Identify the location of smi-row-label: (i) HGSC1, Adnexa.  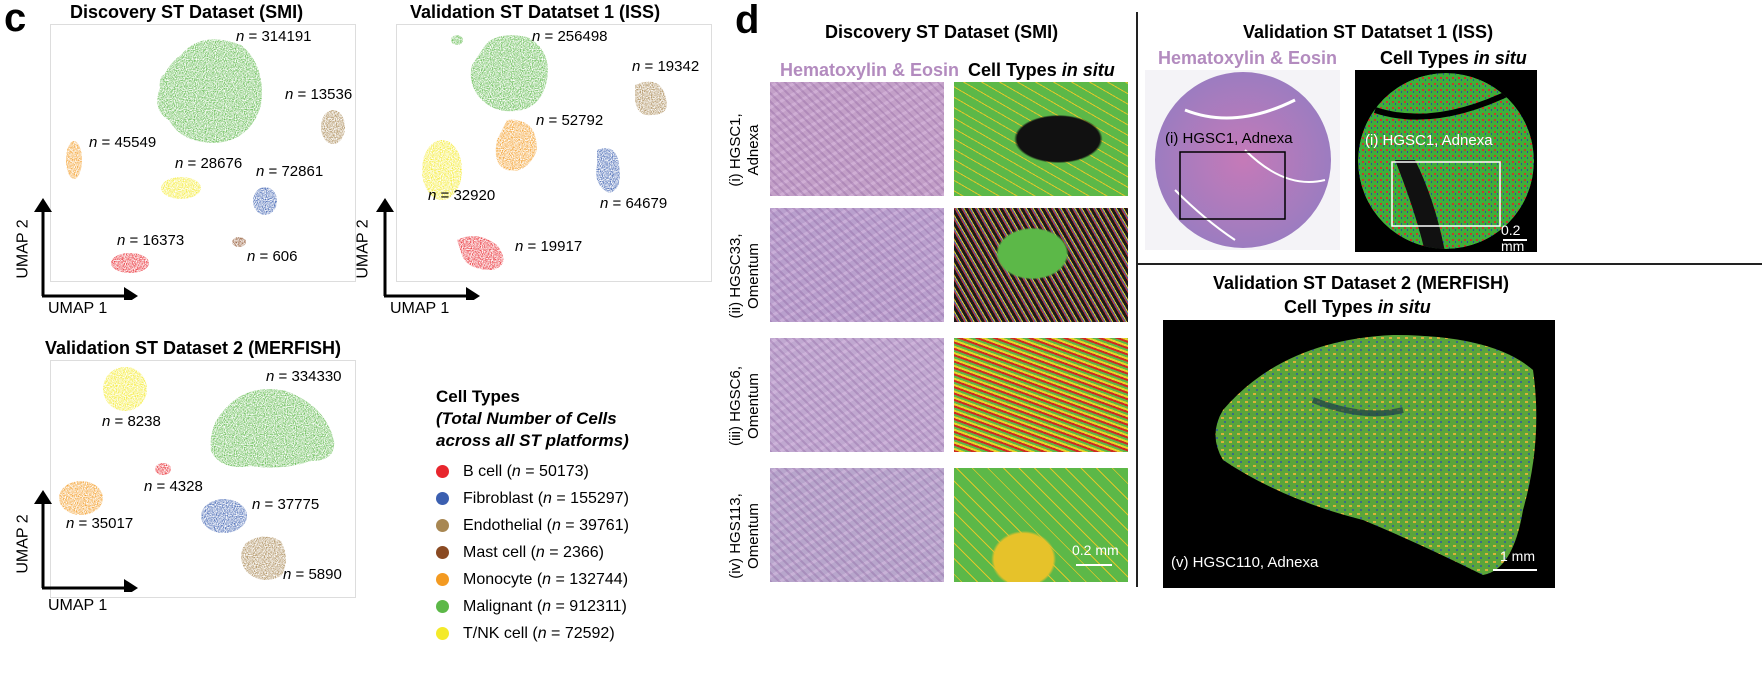
(744, 150).